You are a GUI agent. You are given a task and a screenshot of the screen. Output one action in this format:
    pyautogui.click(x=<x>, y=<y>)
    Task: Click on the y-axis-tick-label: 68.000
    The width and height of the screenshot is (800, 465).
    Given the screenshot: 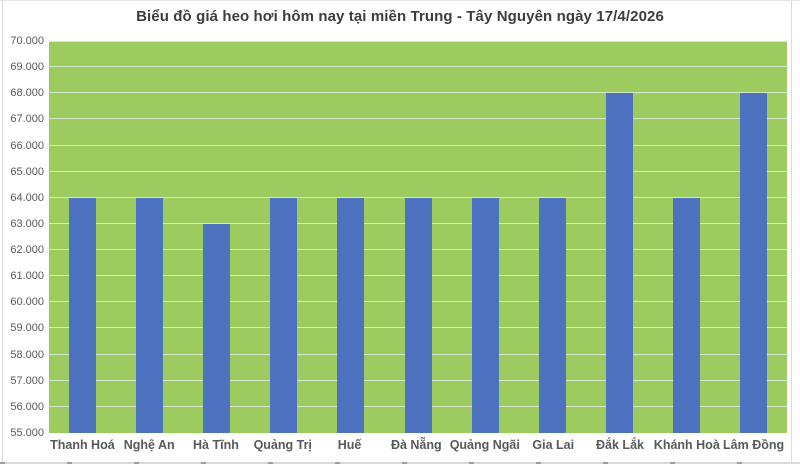 What is the action you would take?
    pyautogui.click(x=27, y=93)
    